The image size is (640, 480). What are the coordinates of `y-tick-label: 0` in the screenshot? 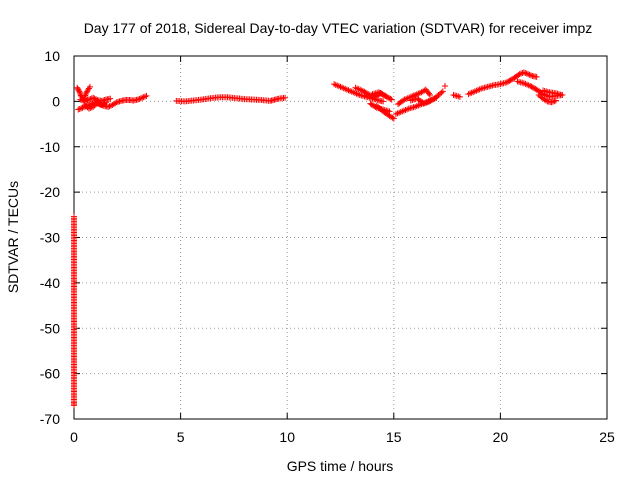 It's located at (56, 101).